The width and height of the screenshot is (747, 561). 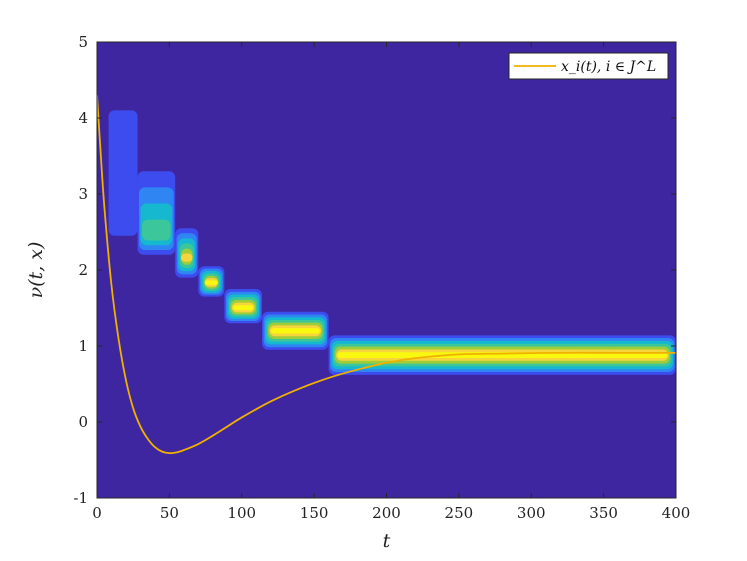 I want to click on x-tick-label: 0, so click(x=97, y=513).